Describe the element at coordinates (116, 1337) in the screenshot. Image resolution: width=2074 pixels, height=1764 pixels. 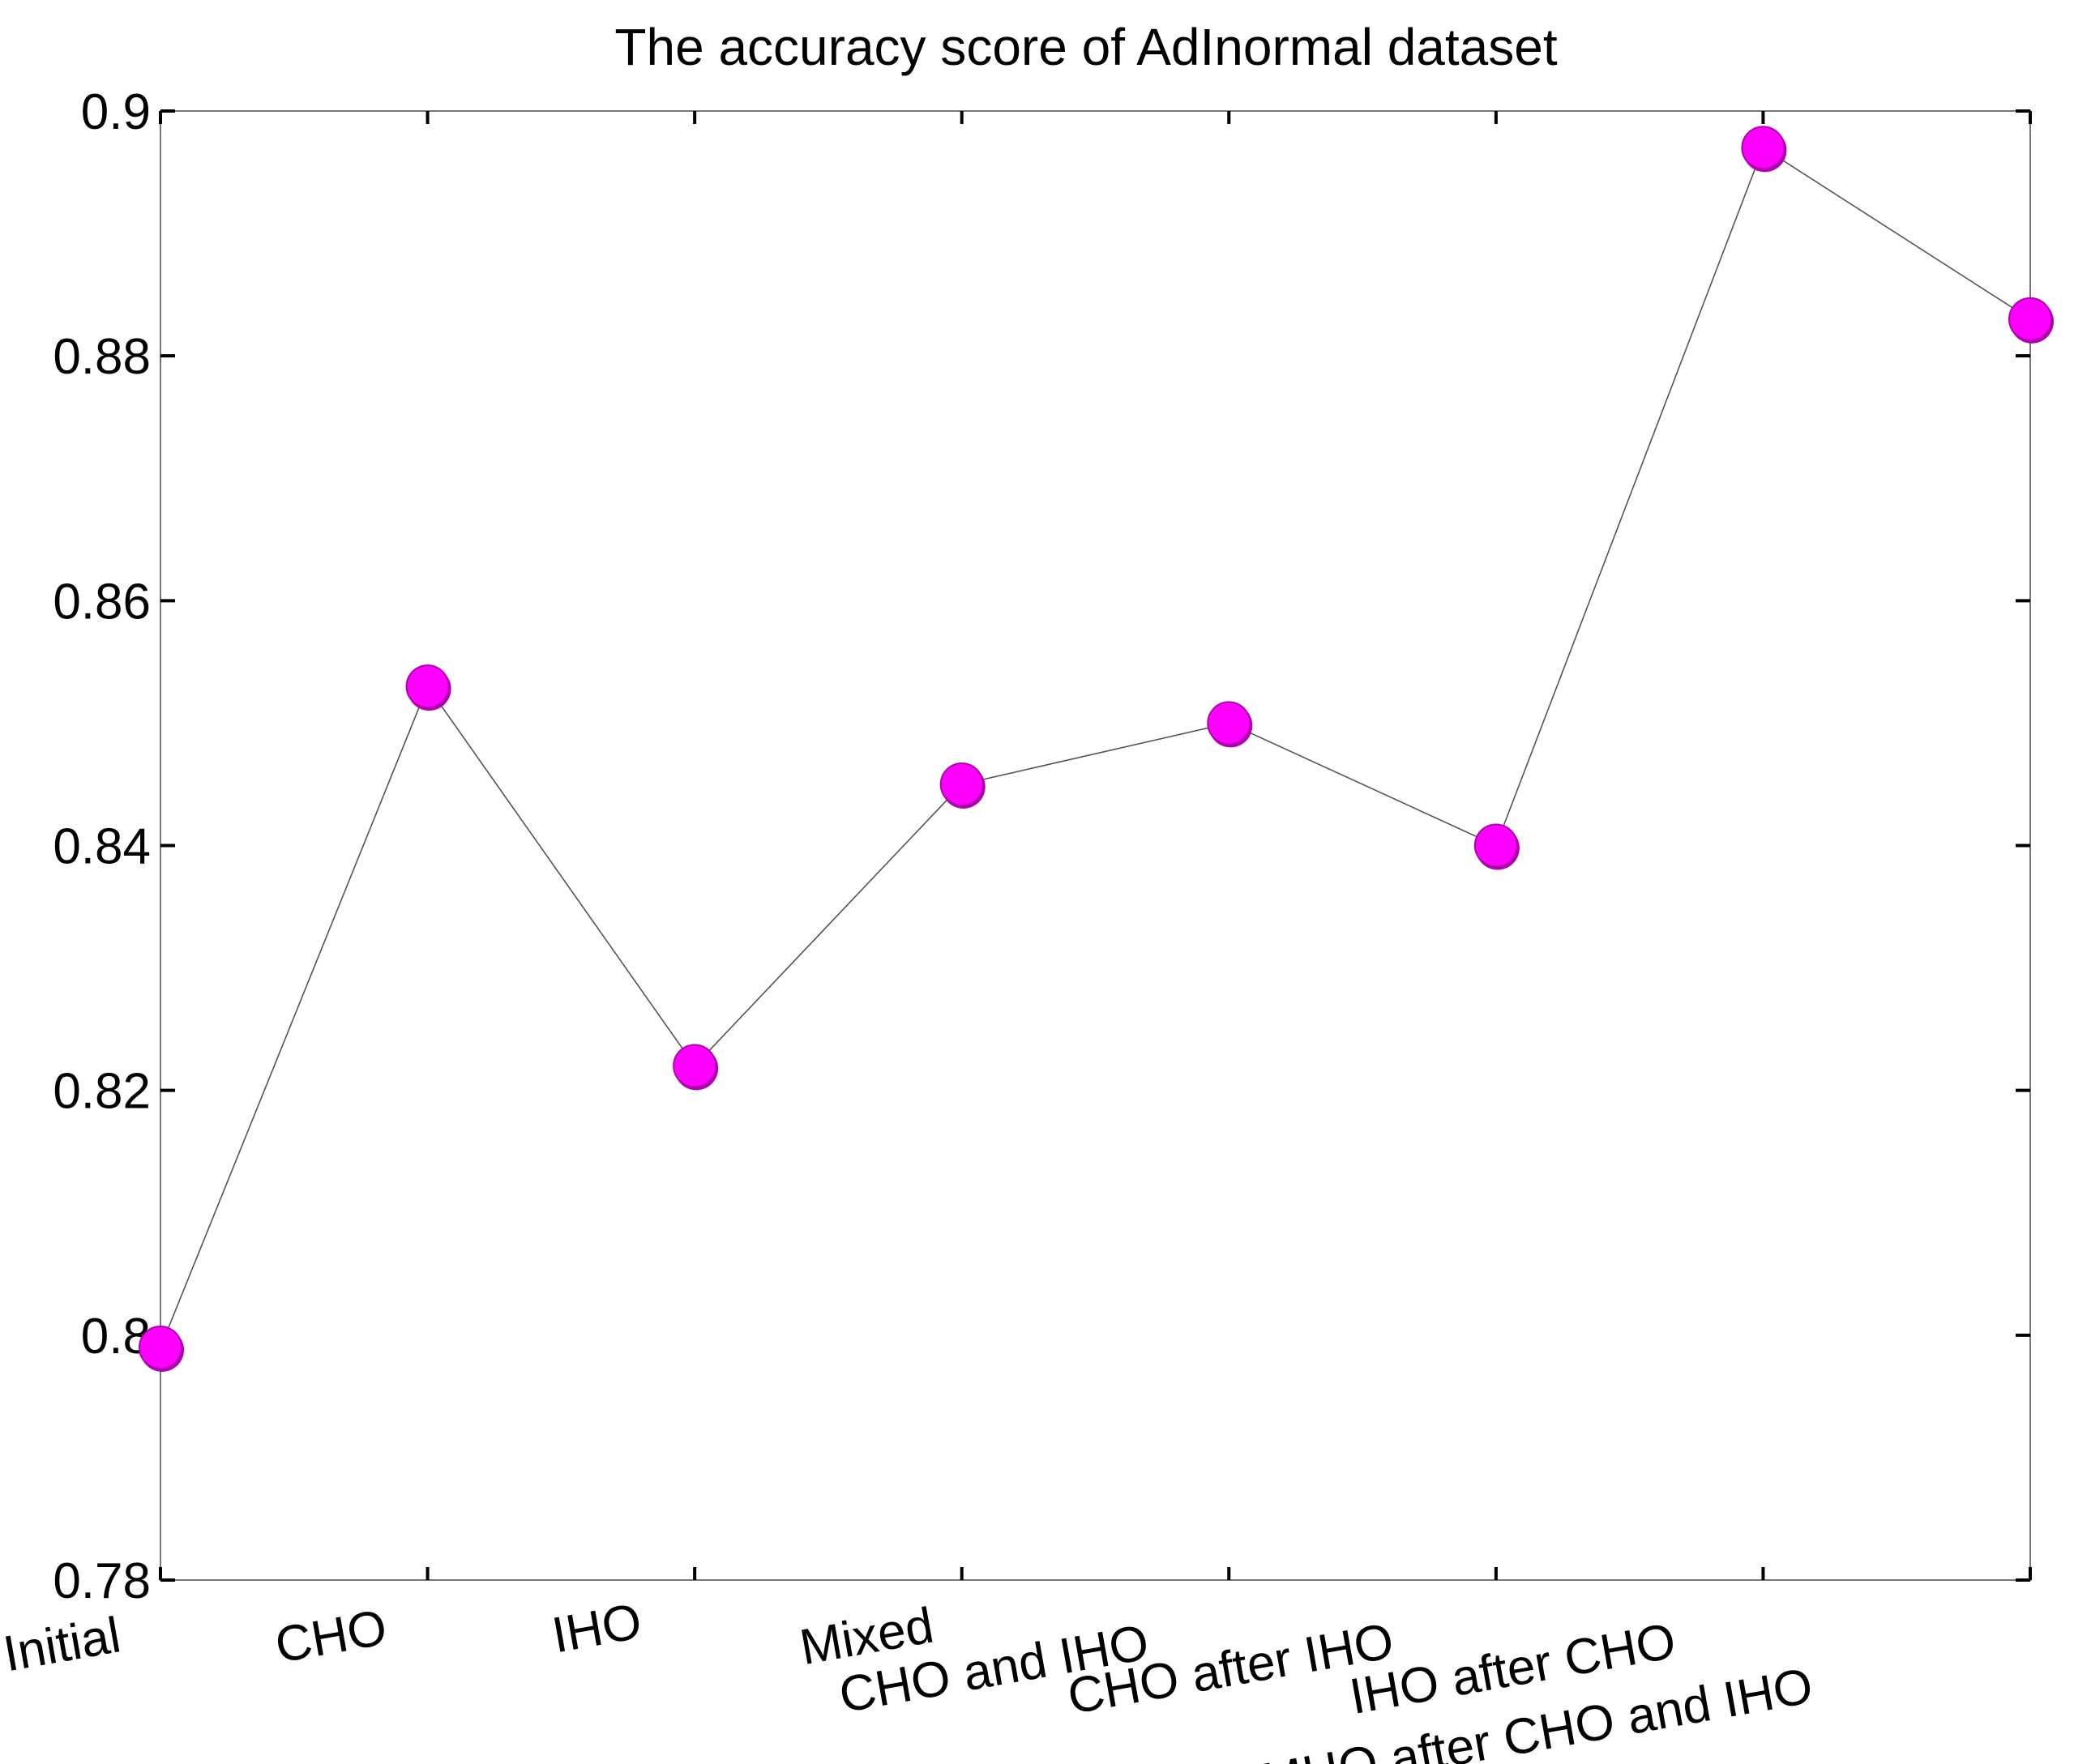
I see `y-tick-label: 0.8` at that location.